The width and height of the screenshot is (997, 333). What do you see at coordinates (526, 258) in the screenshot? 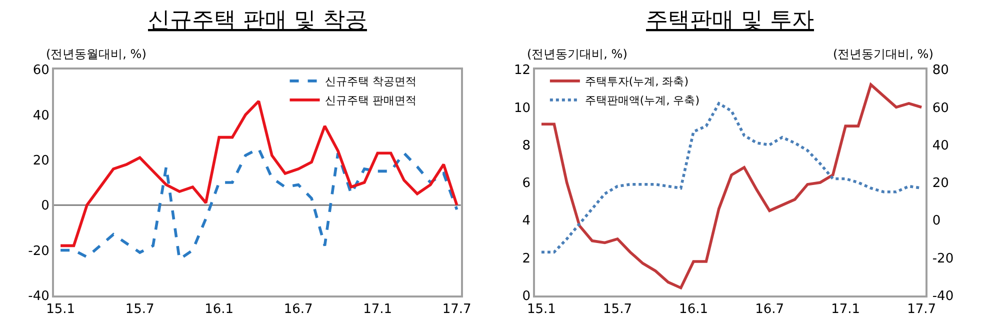
I see `y-tick-label: 2` at bounding box center [526, 258].